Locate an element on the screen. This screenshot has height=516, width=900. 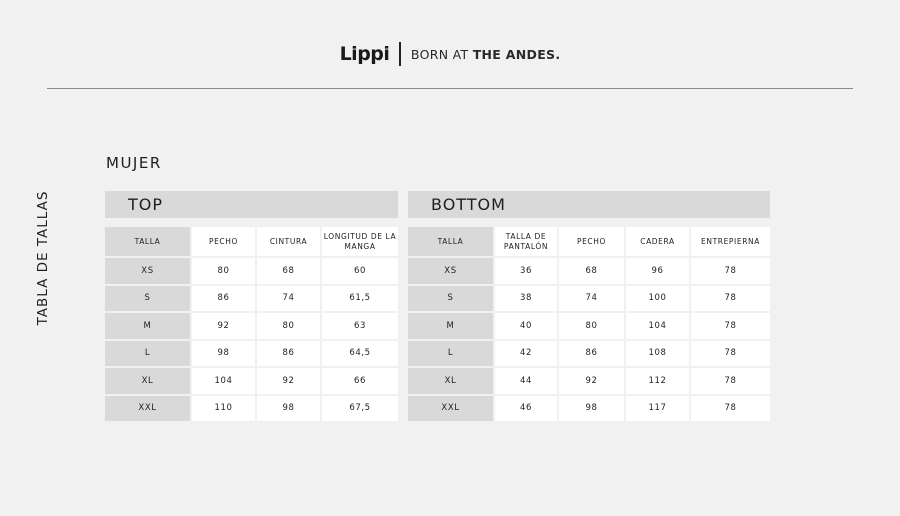
table-cell: 117 is located at coordinates (657, 408).